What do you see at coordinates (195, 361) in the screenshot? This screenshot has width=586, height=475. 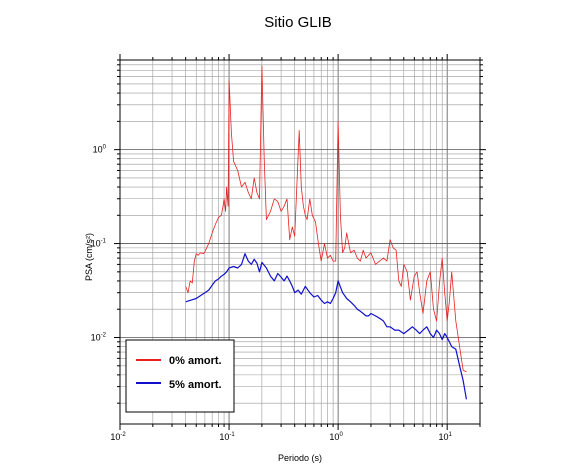 I see `legend-label-0: 0% amort.` at bounding box center [195, 361].